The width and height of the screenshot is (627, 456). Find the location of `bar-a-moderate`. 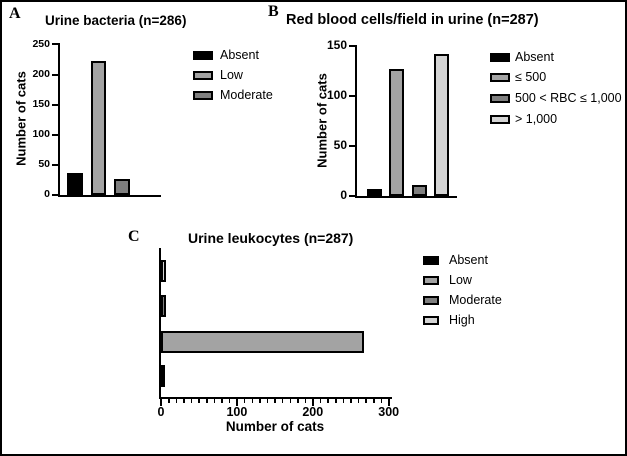

bar-a-moderate is located at coordinates (122, 187).